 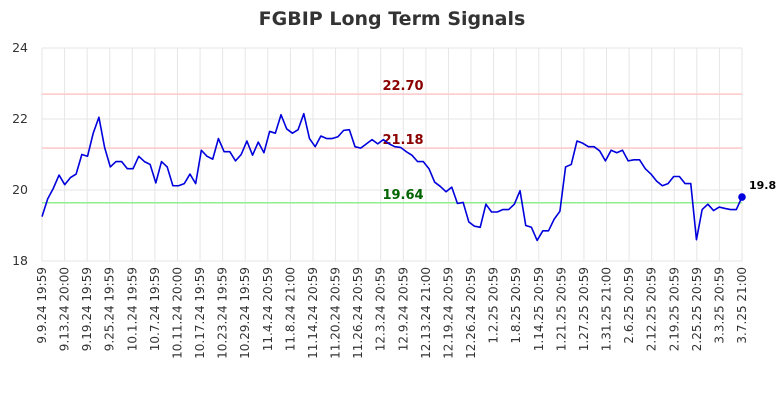 I want to click on y-tick-label: 22, so click(x=20, y=118).